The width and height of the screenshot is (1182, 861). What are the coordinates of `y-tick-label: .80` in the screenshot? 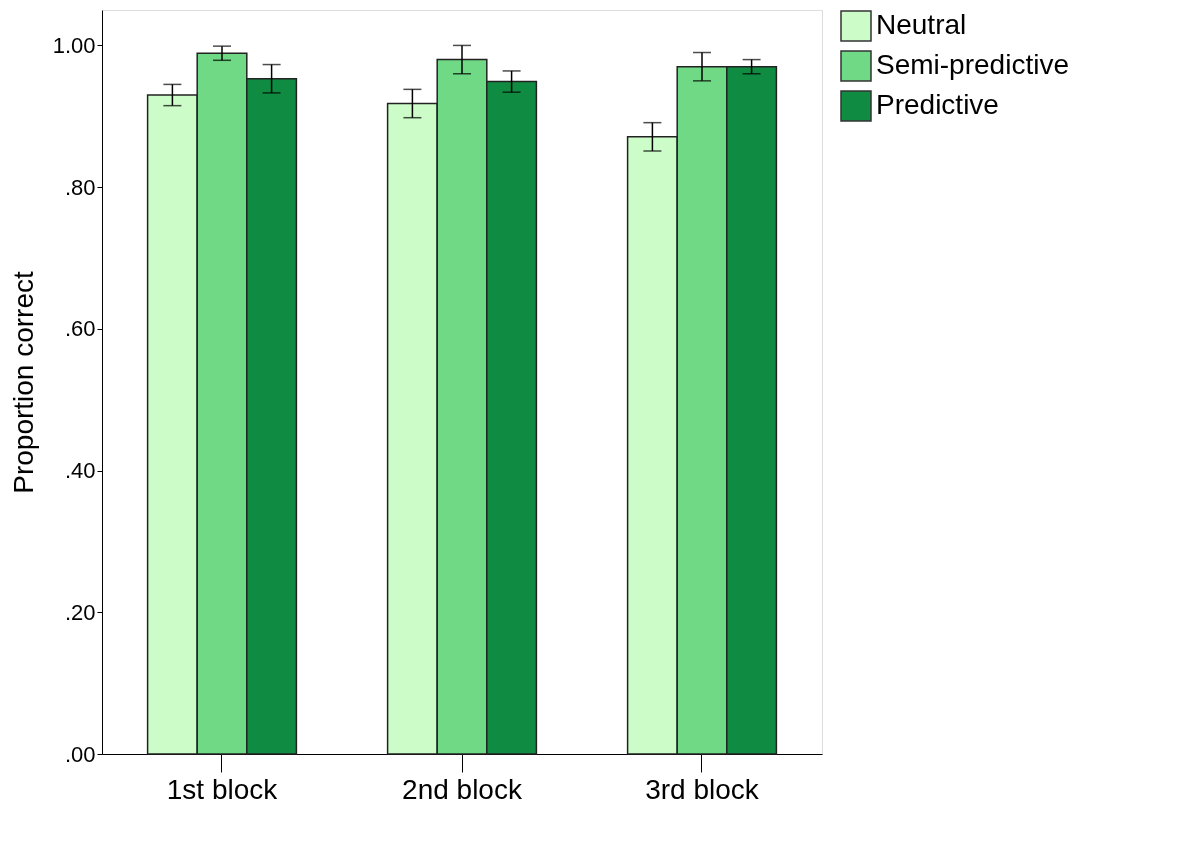 It's located at (80, 187).